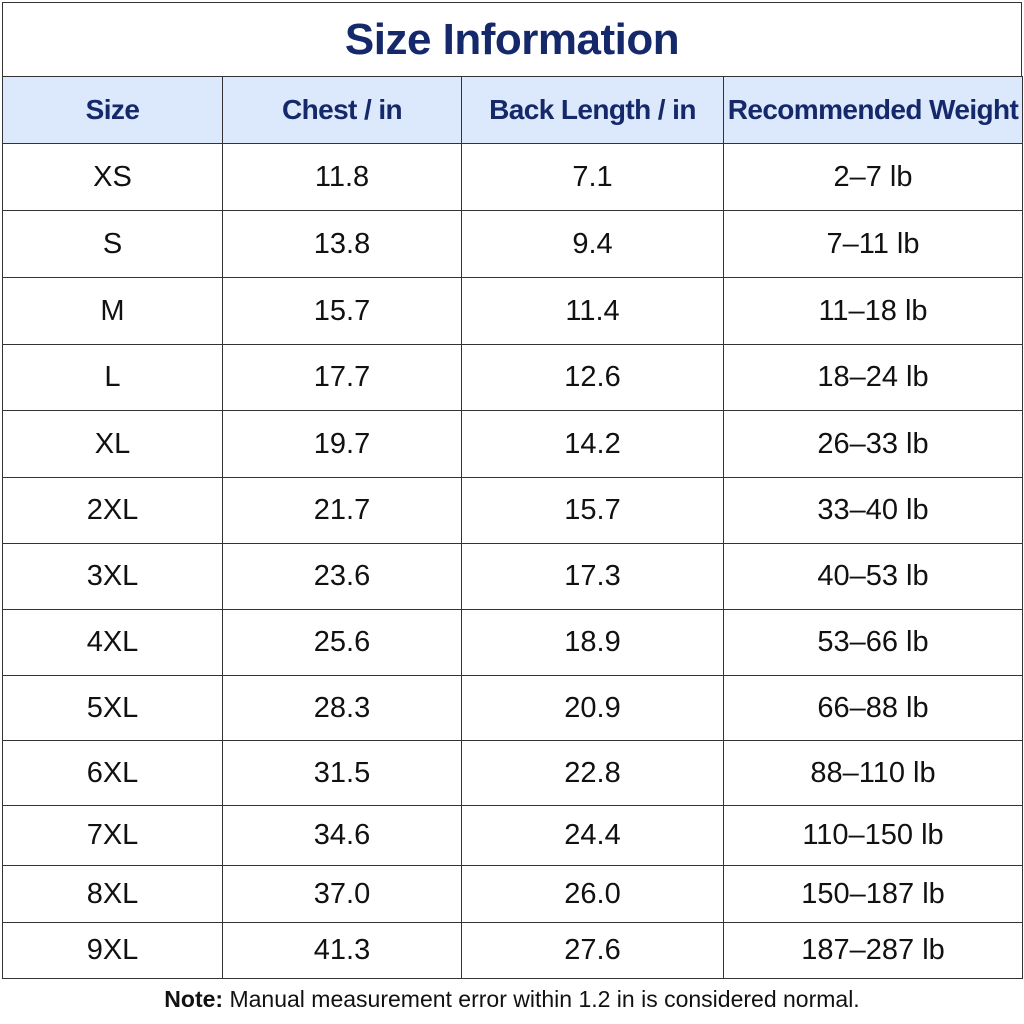 This screenshot has width=1024, height=1024. I want to click on column-header: Size, so click(112, 110).